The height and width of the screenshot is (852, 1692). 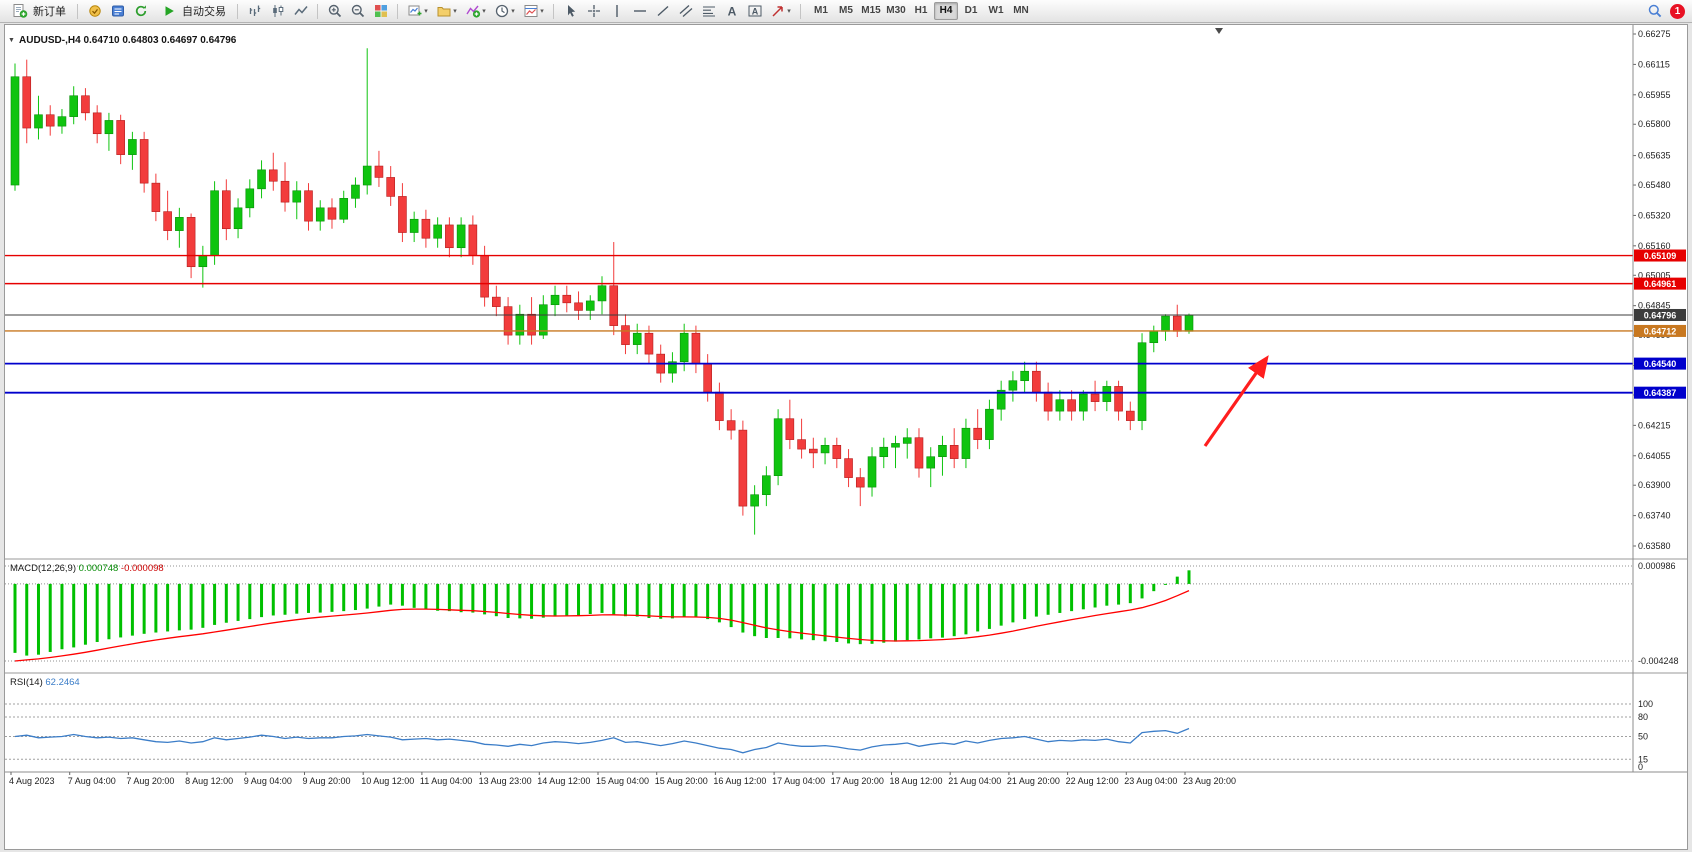 I want to click on periods-dropdown: ▾, so click(x=504, y=11).